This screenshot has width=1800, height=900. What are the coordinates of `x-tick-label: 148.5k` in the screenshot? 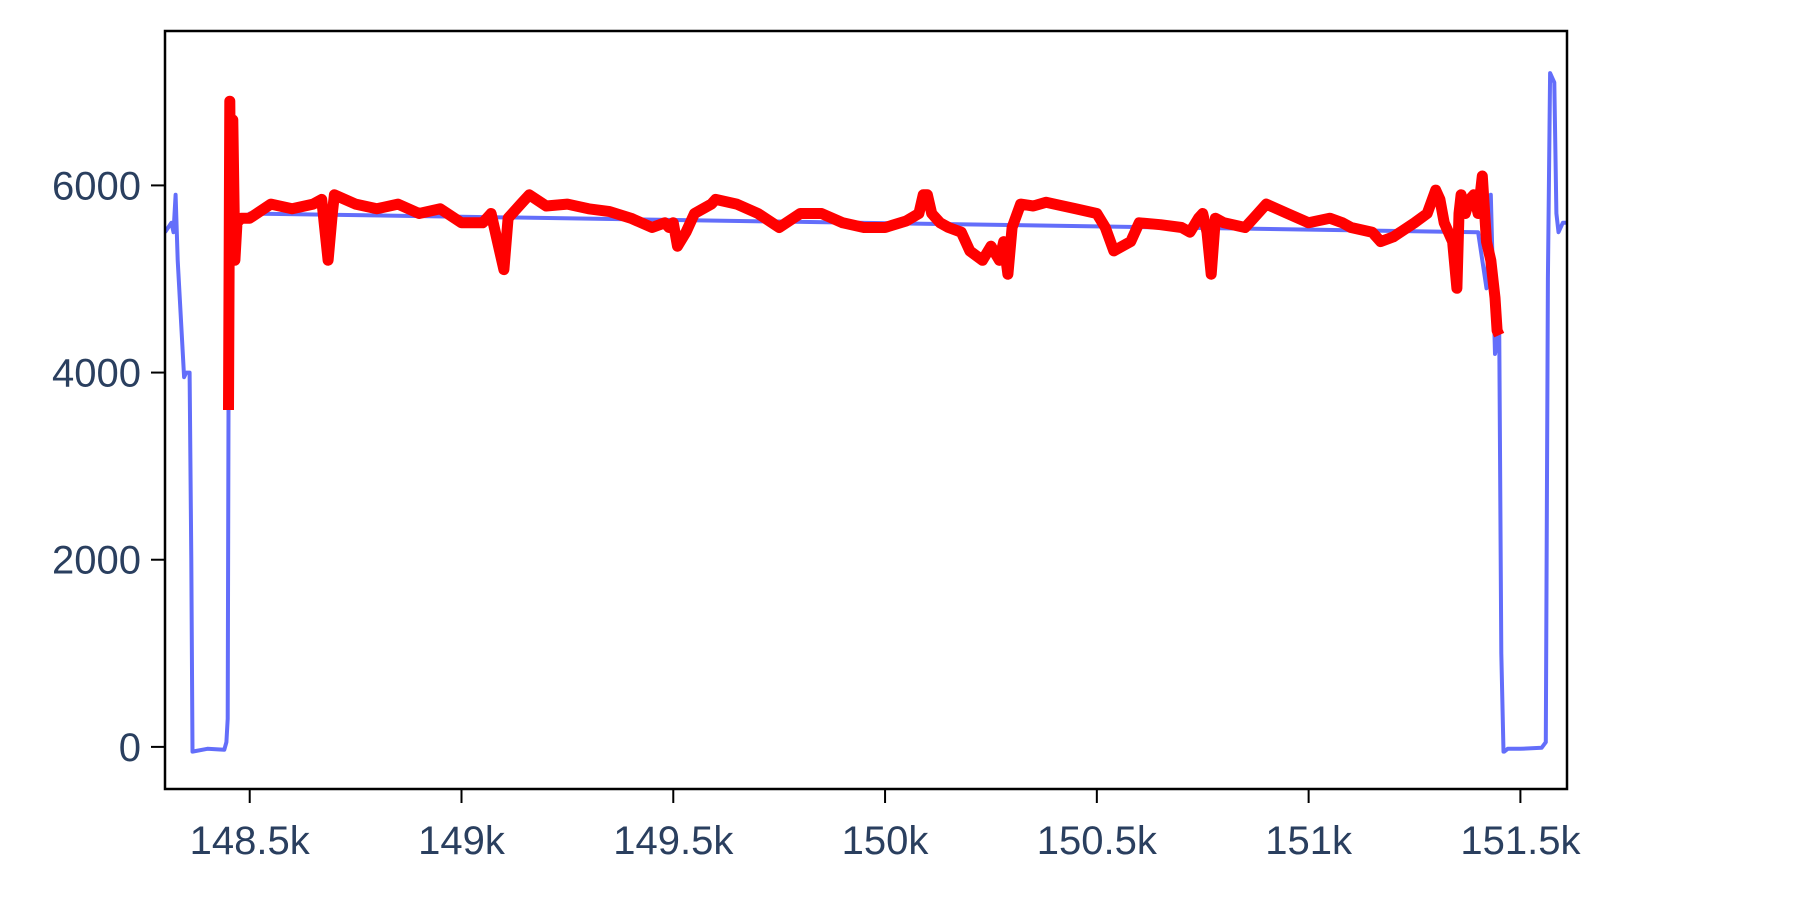 It's located at (250, 841).